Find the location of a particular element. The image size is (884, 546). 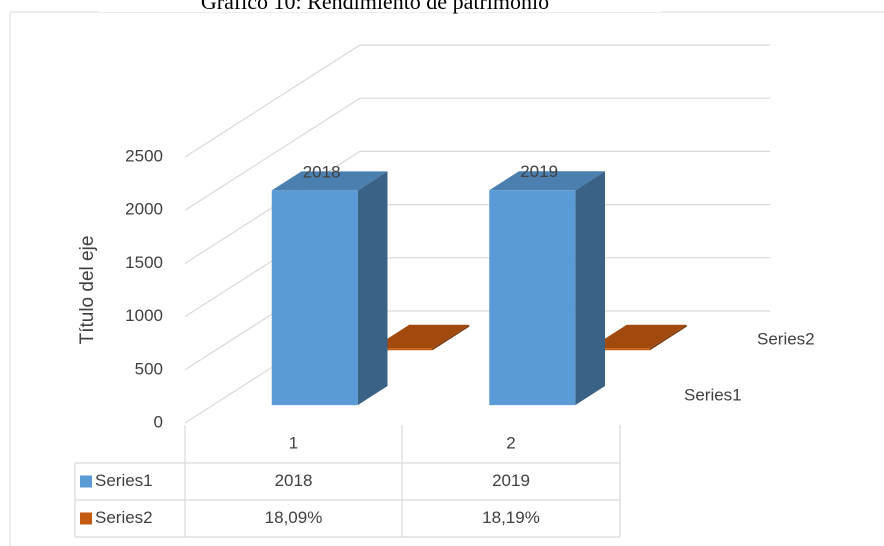

table-cell: 18,19% is located at coordinates (511, 517).